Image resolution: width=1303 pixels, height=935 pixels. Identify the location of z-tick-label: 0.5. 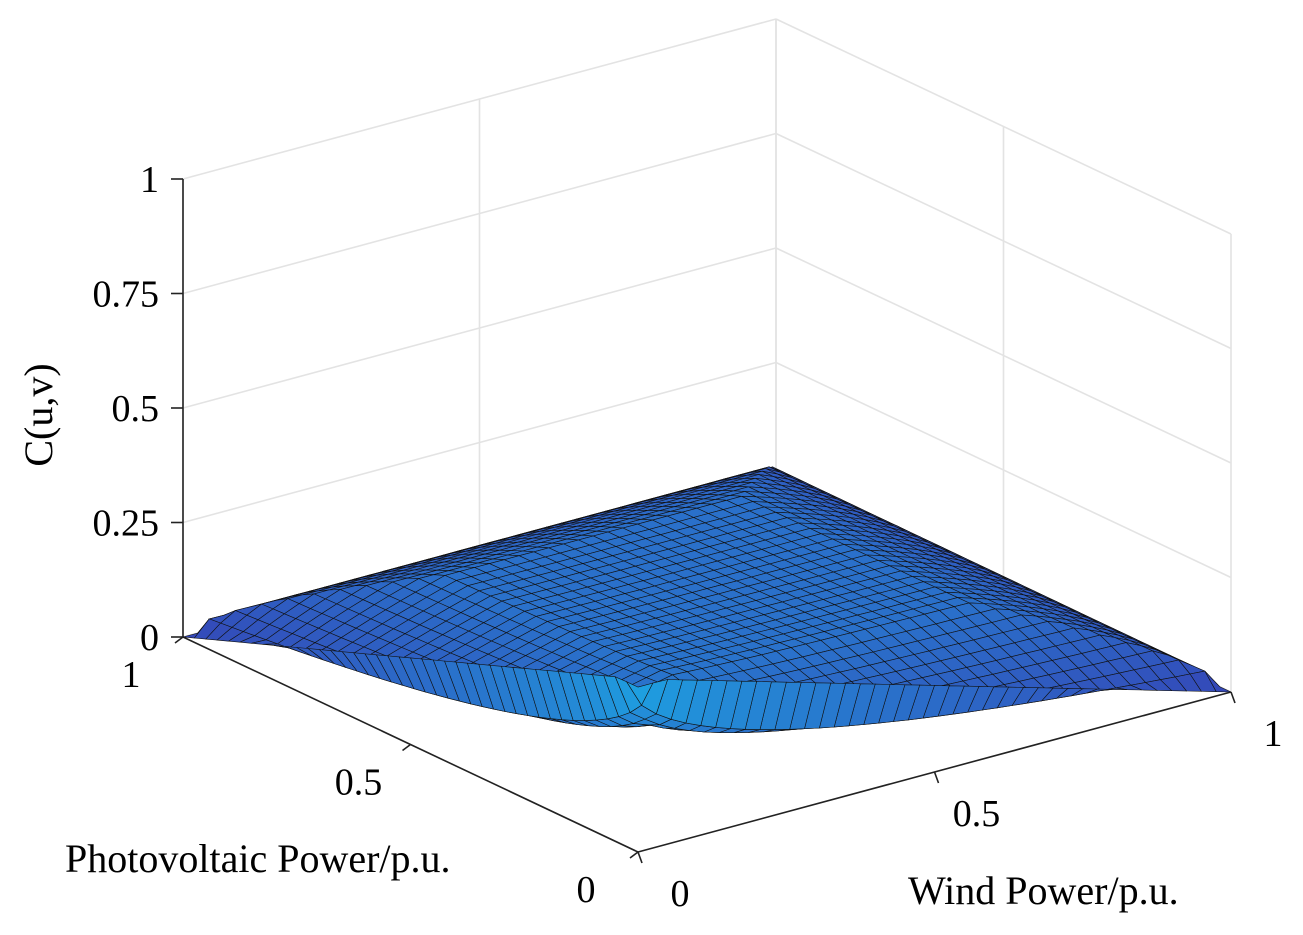
(136, 409).